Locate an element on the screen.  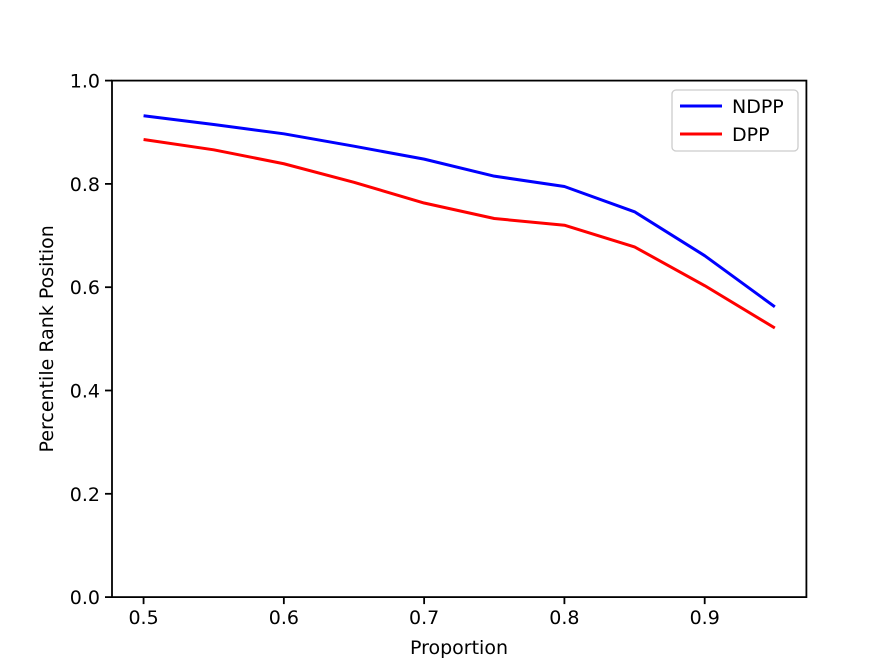
y-tick-label: 1.0 is located at coordinates (85, 82).